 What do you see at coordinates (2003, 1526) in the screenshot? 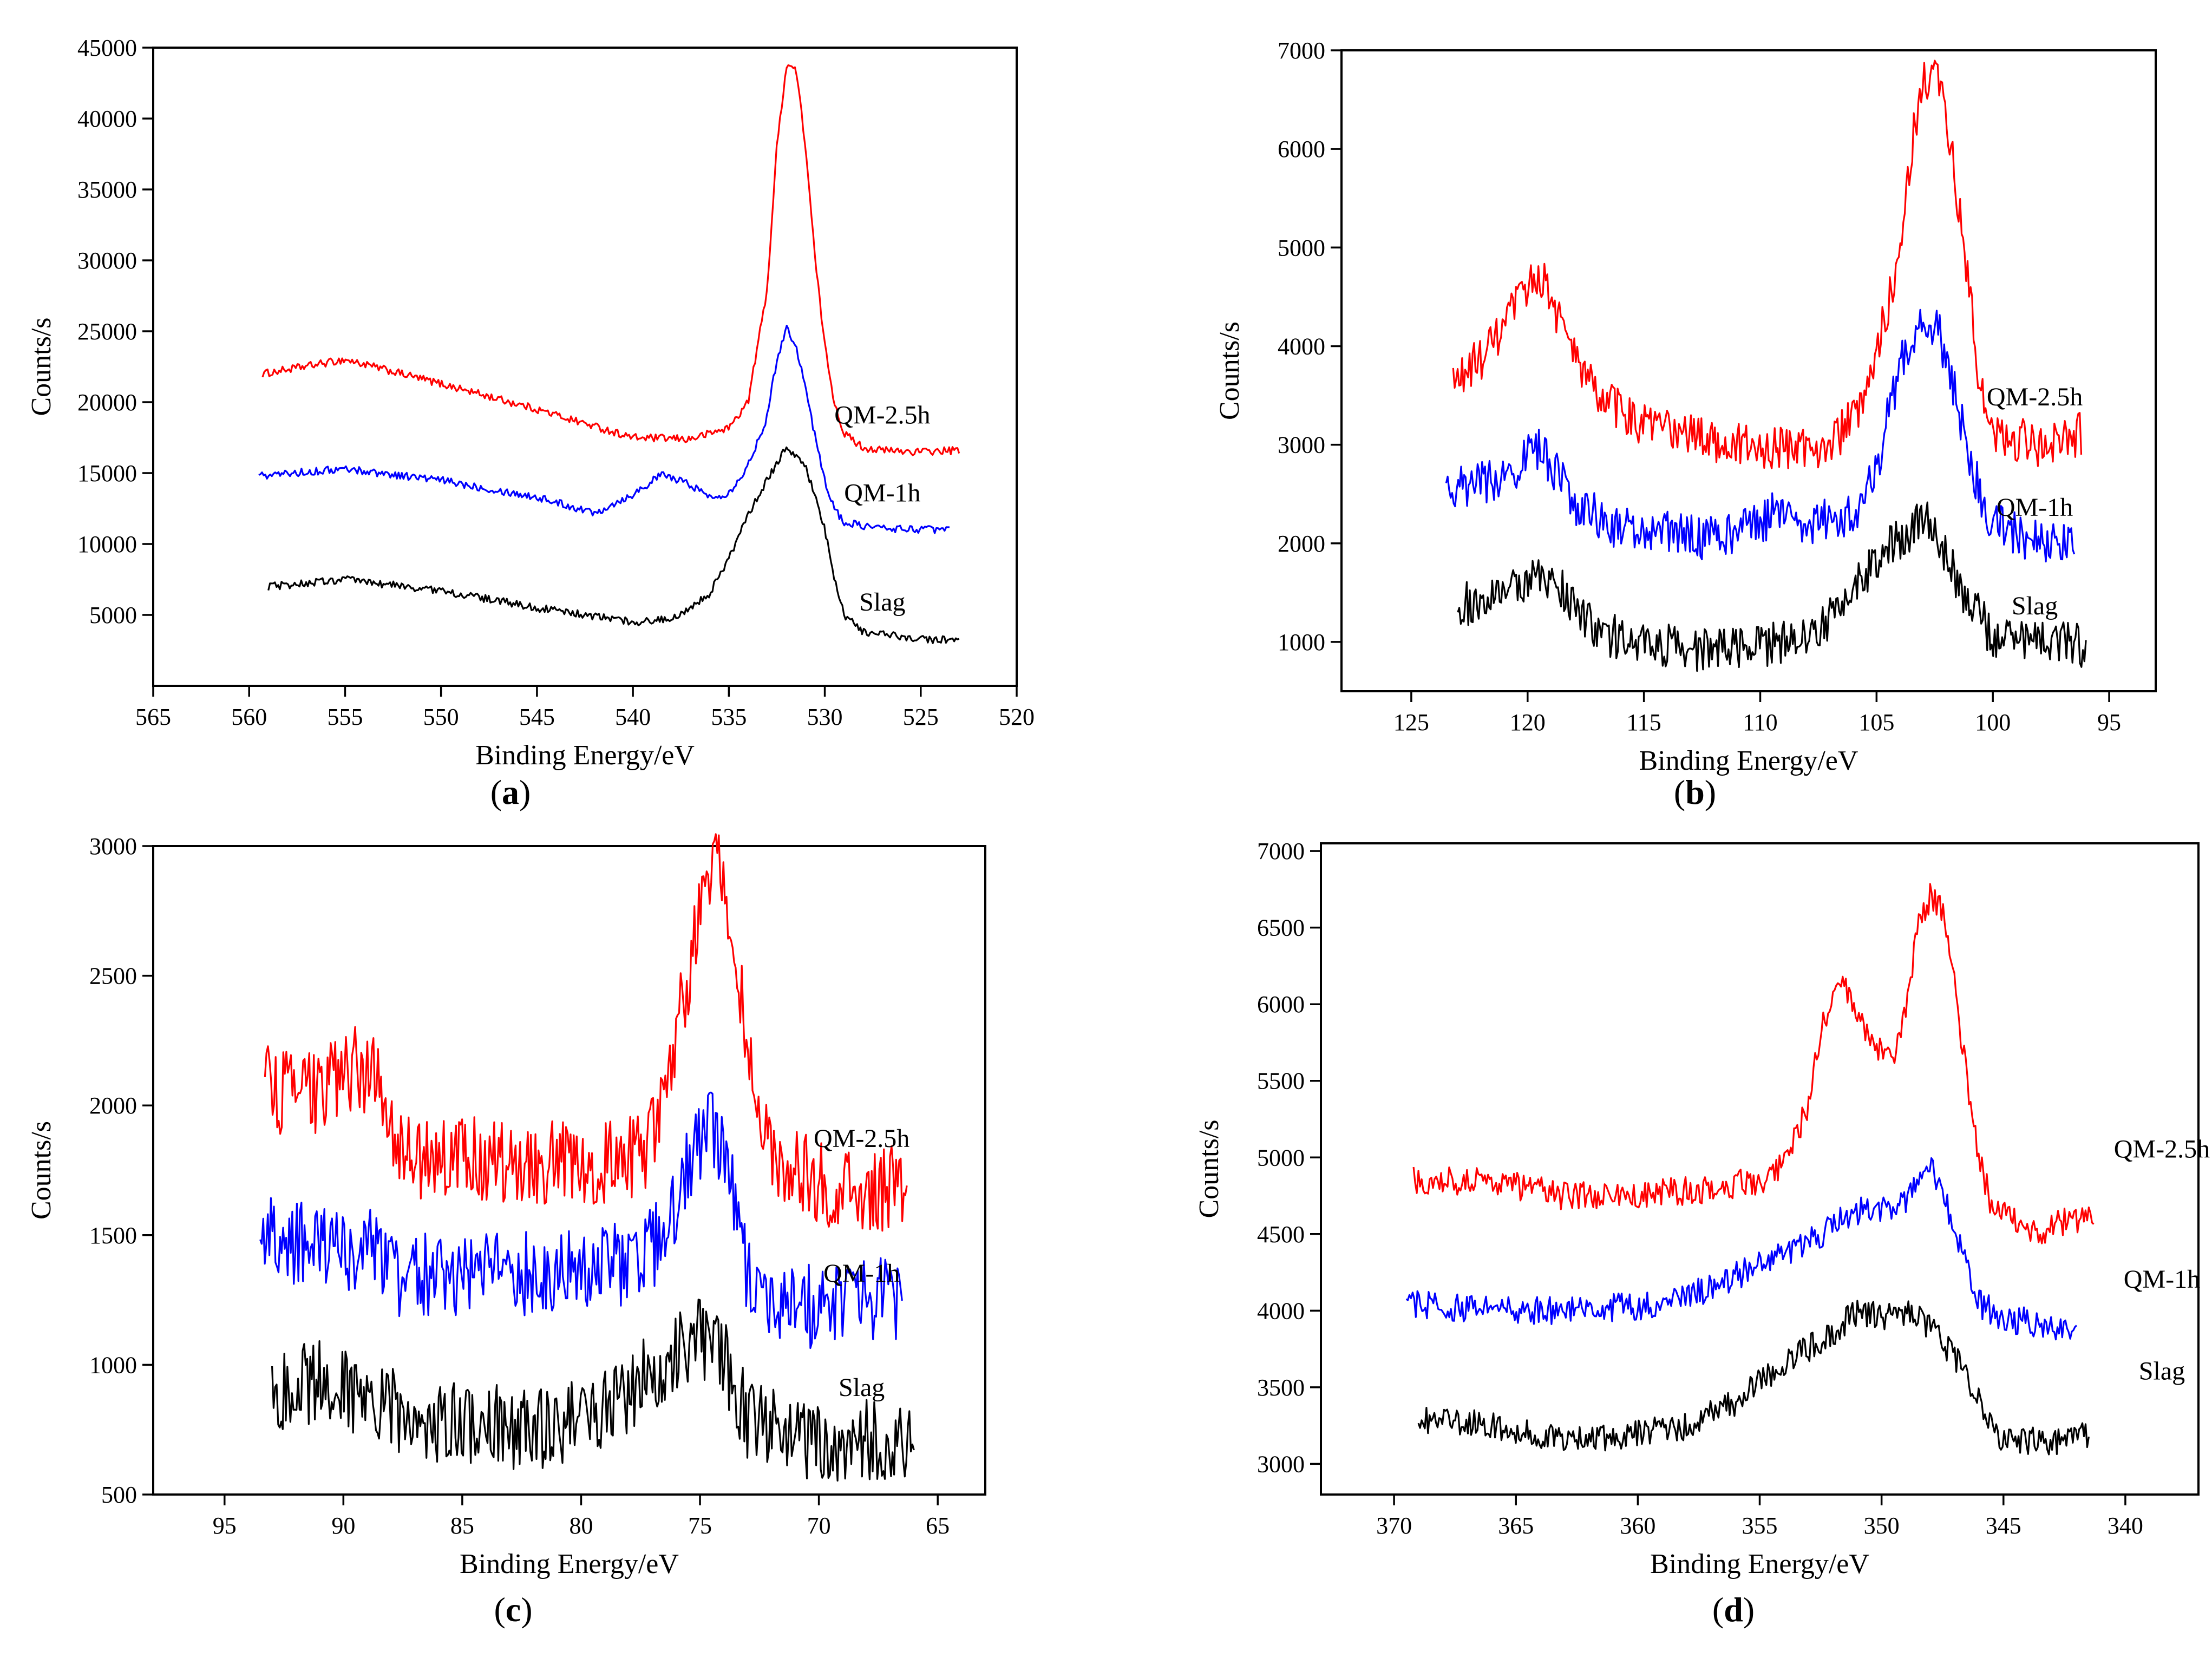
I see `x-tick-label: 345` at bounding box center [2003, 1526].